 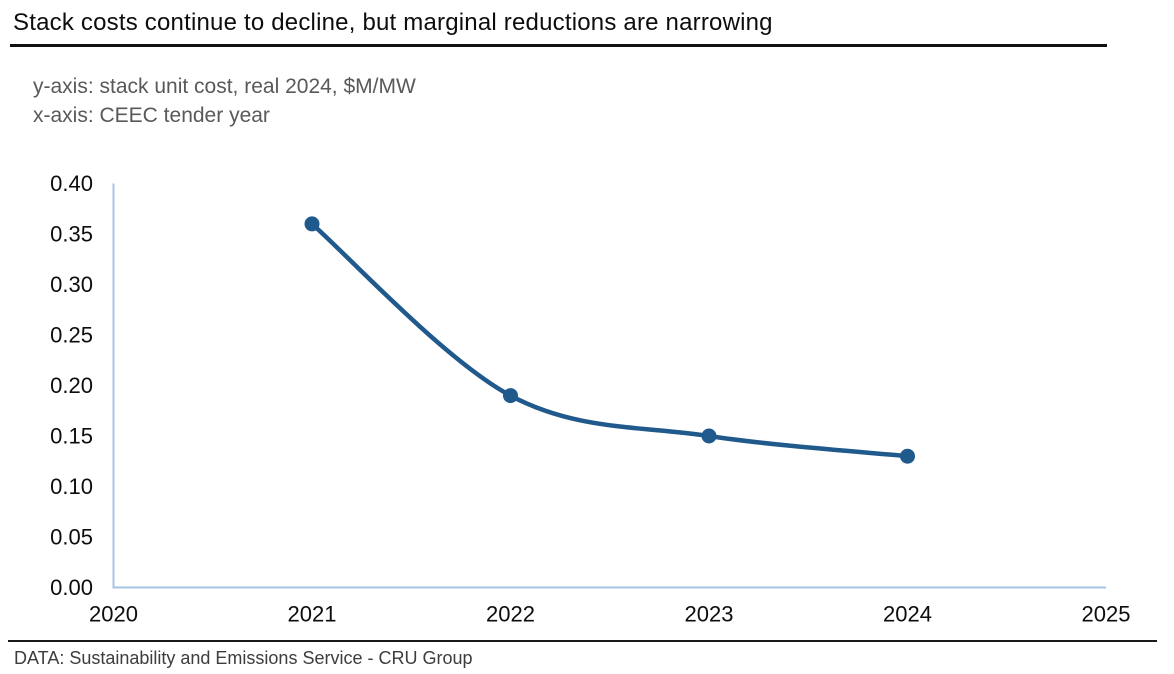 I want to click on x-tick-label: 2025, so click(x=1106, y=614).